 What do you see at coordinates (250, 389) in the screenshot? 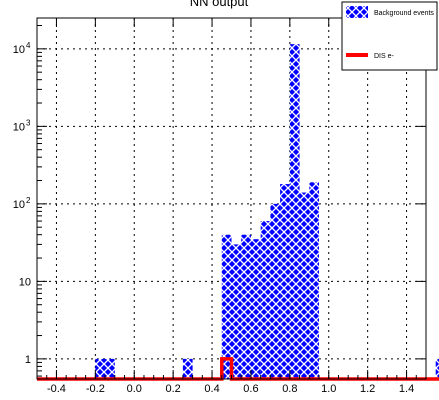
I see `x-tick-label: 0.6` at bounding box center [250, 389].